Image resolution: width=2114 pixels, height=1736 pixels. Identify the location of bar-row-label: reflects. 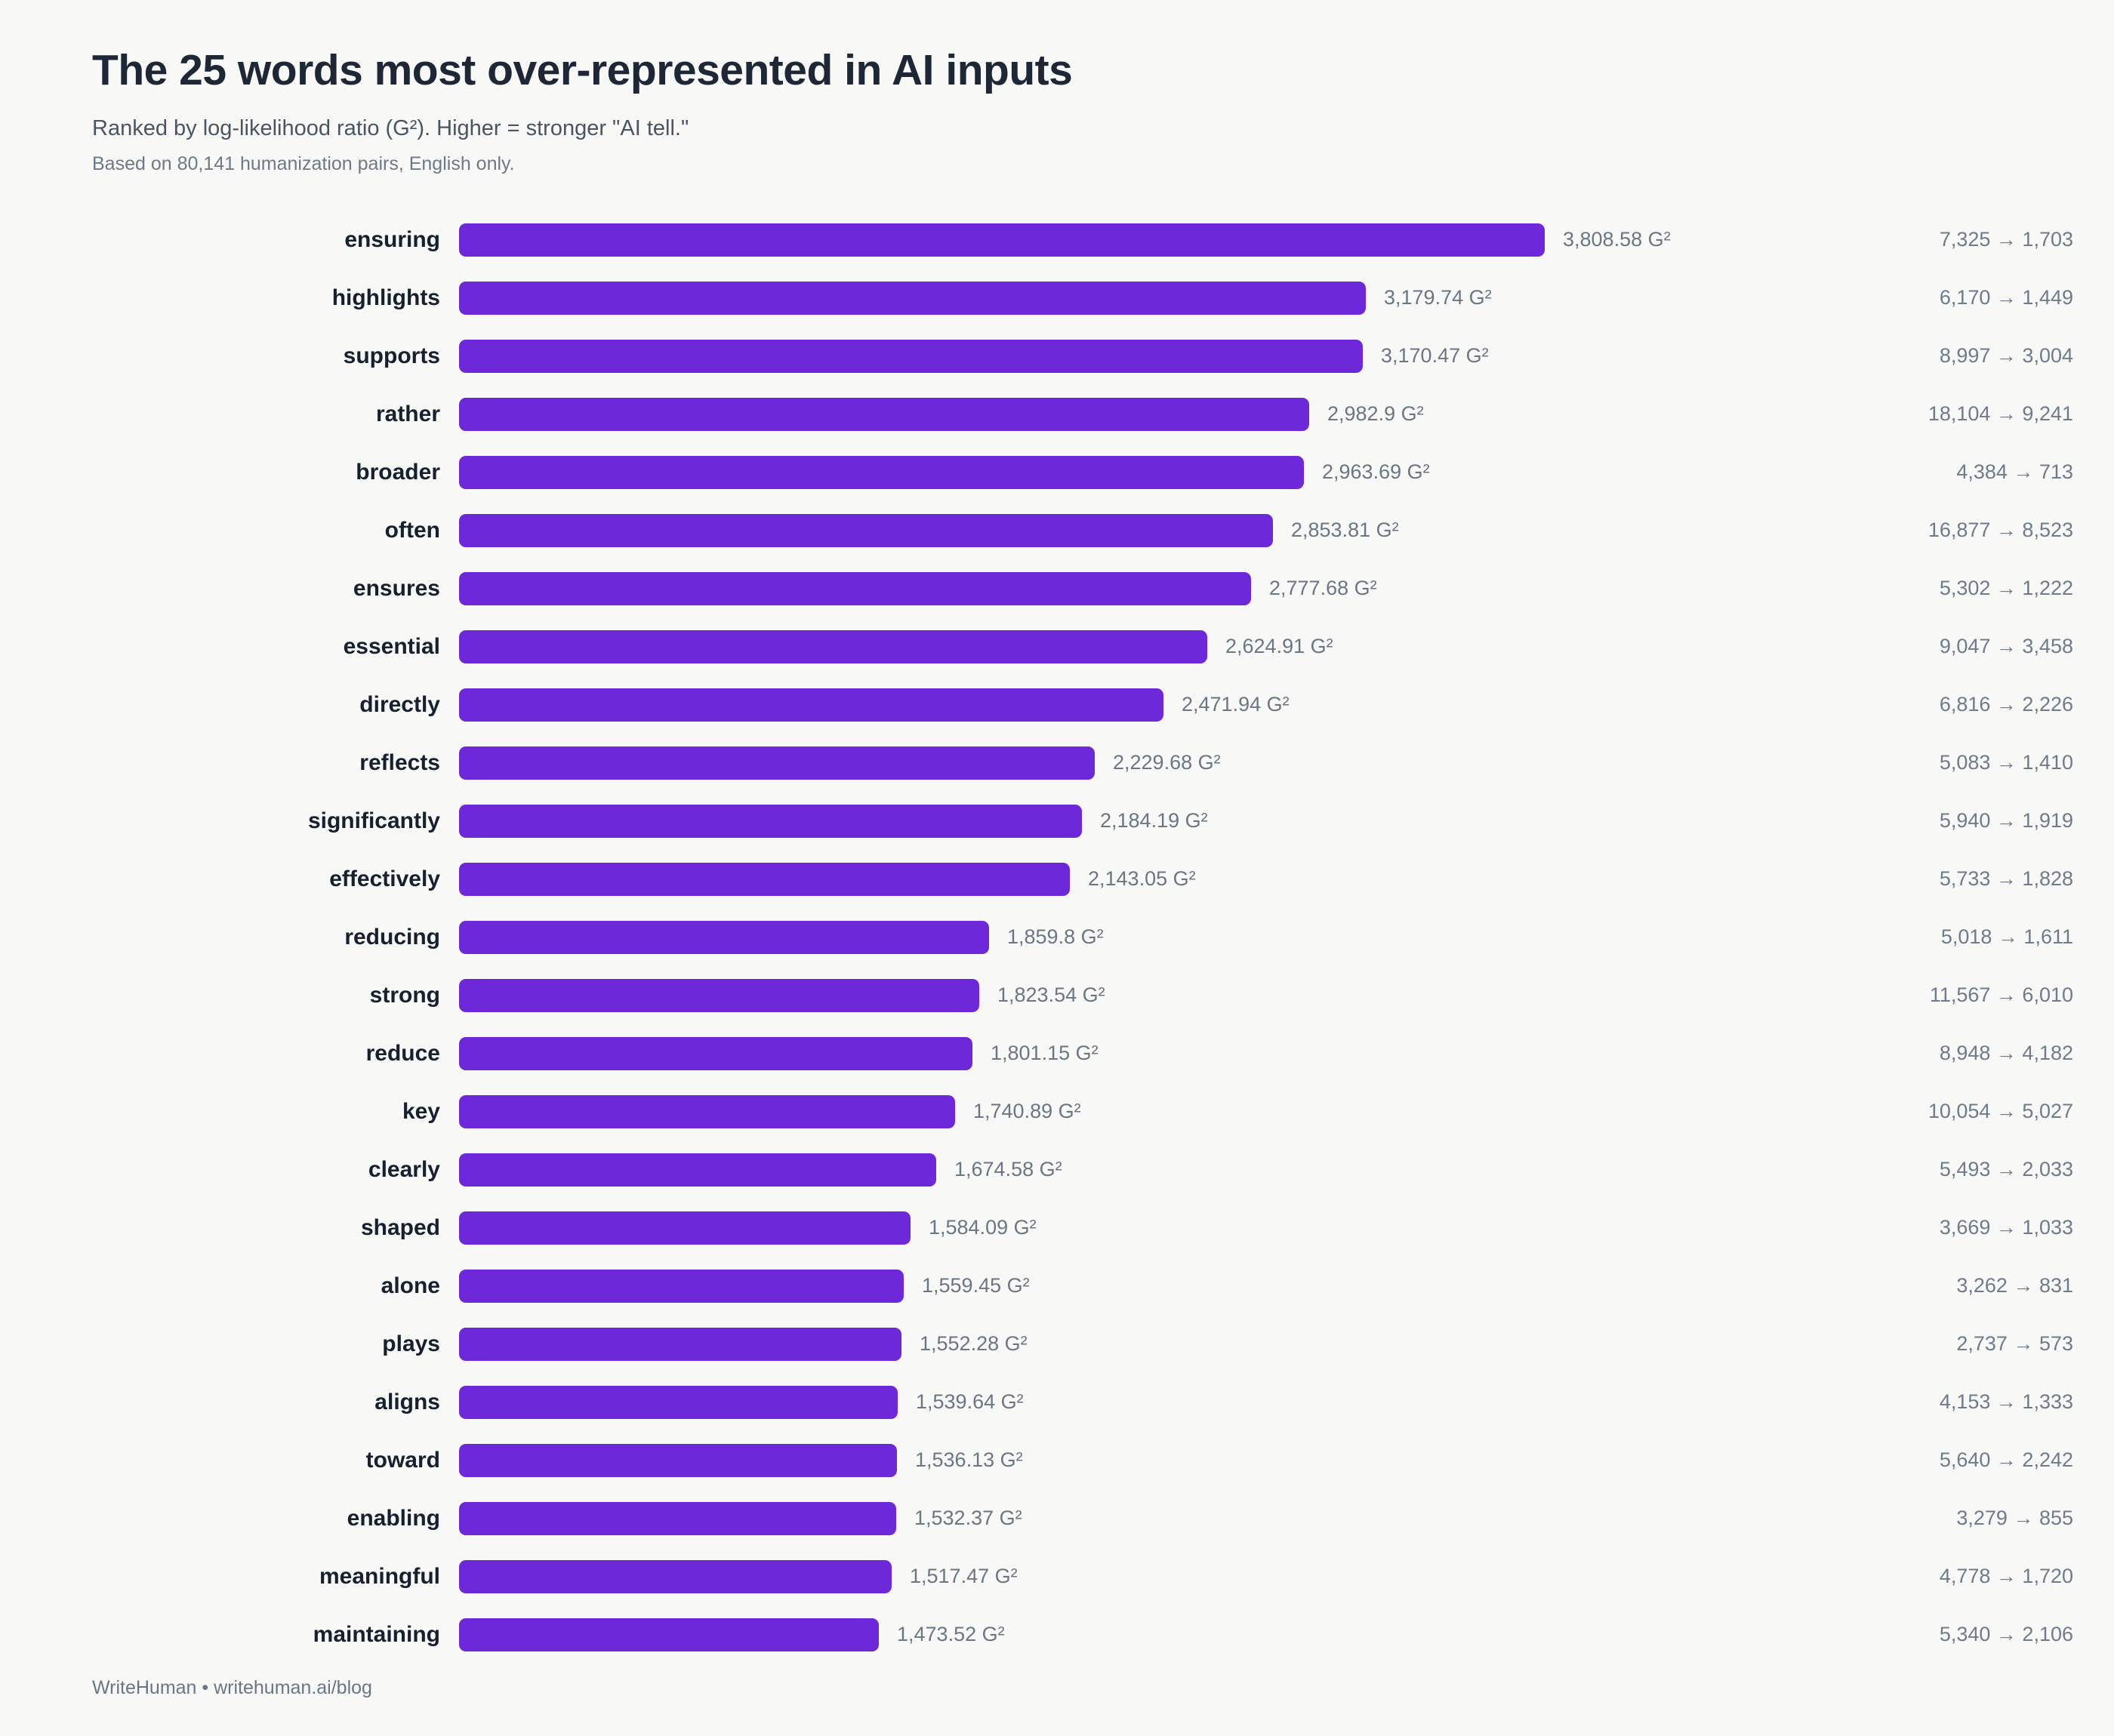
(400, 762).